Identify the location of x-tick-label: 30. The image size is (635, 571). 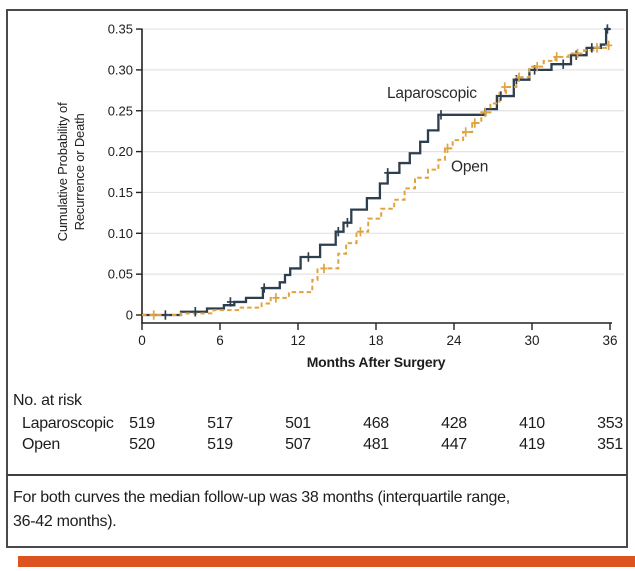
(531, 340).